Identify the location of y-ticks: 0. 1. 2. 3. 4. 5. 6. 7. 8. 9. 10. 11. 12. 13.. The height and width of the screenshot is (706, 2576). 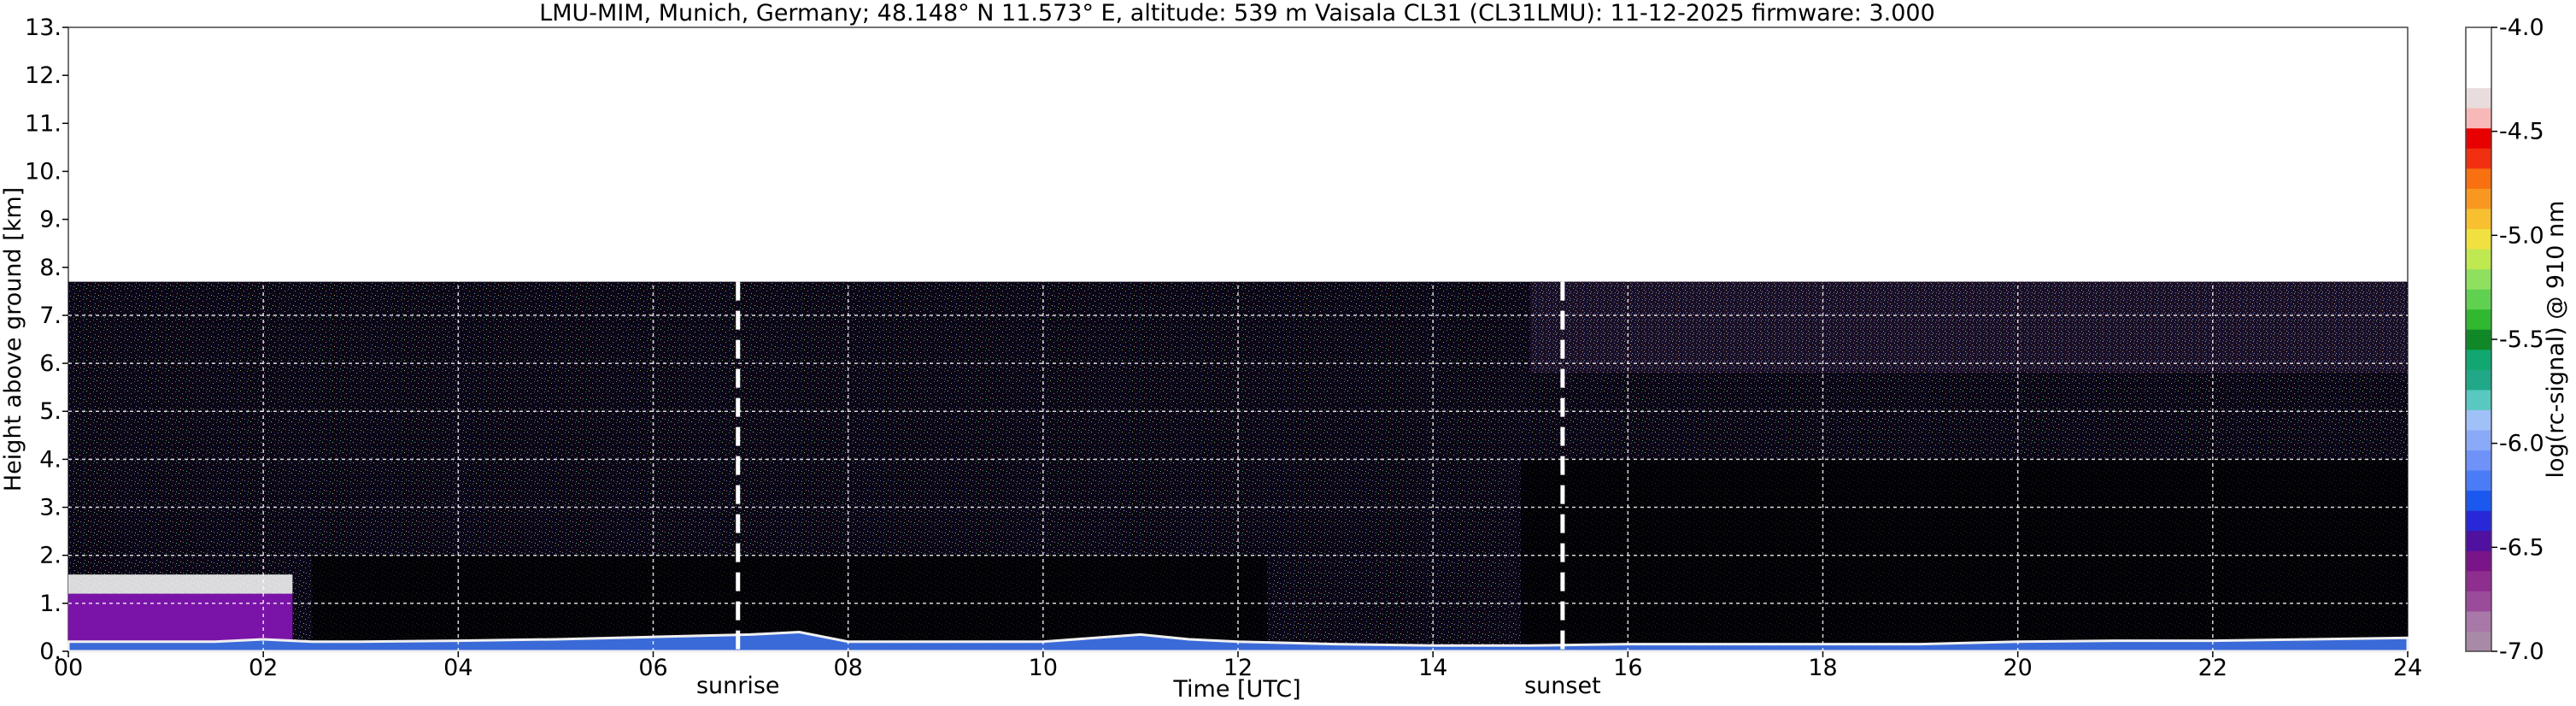
(46, 340).